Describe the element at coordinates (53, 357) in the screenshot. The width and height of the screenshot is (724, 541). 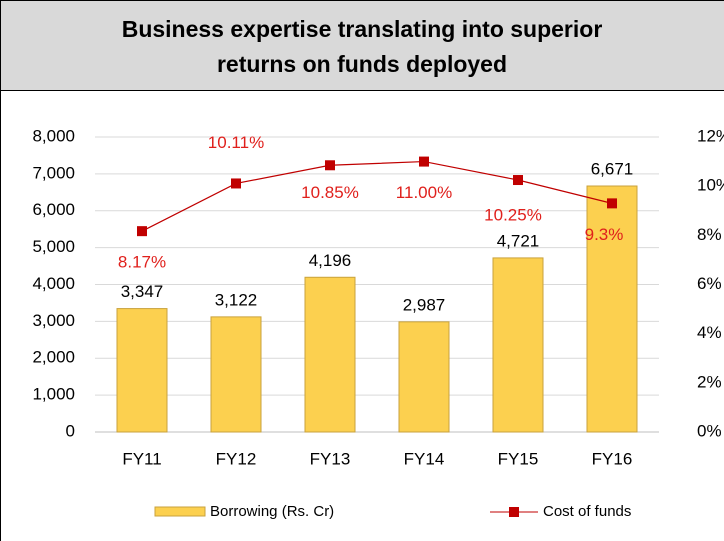
I see `y-tick-label: 2,000` at that location.